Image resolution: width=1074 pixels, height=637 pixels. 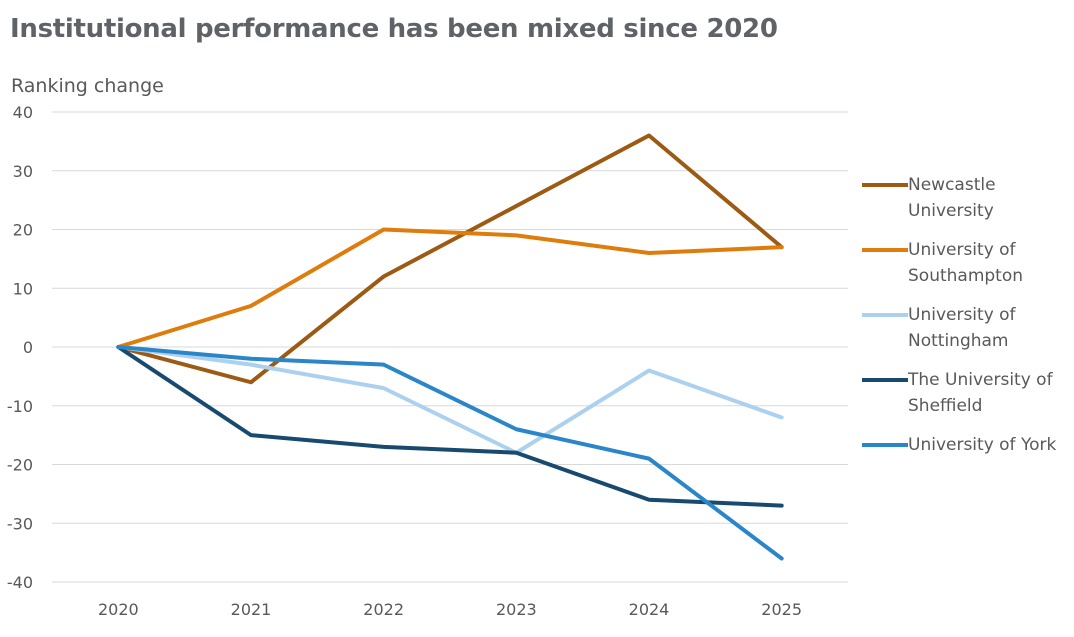 I want to click on legend-item: University of Nottingham, so click(x=967, y=328).